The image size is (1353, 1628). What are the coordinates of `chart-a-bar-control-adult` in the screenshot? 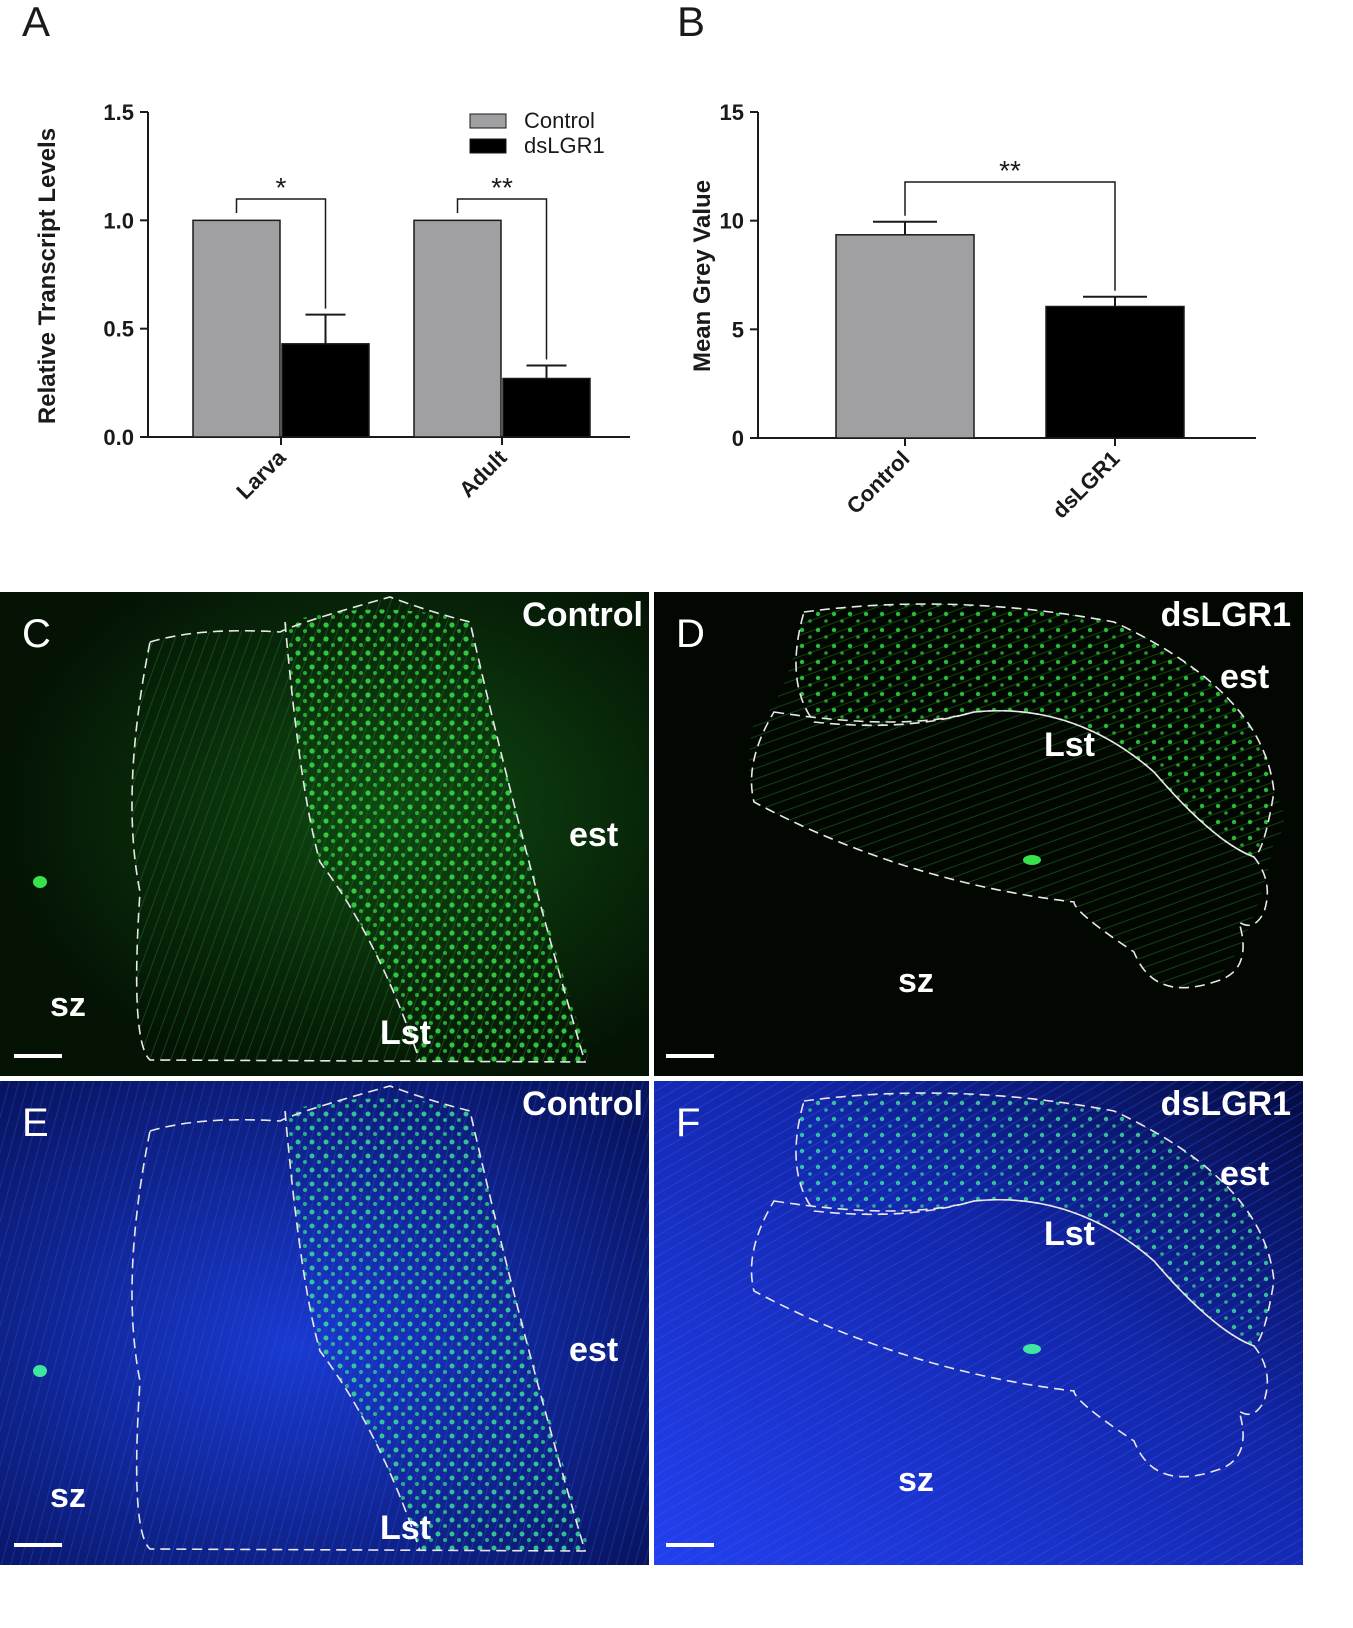 It's located at (457, 328).